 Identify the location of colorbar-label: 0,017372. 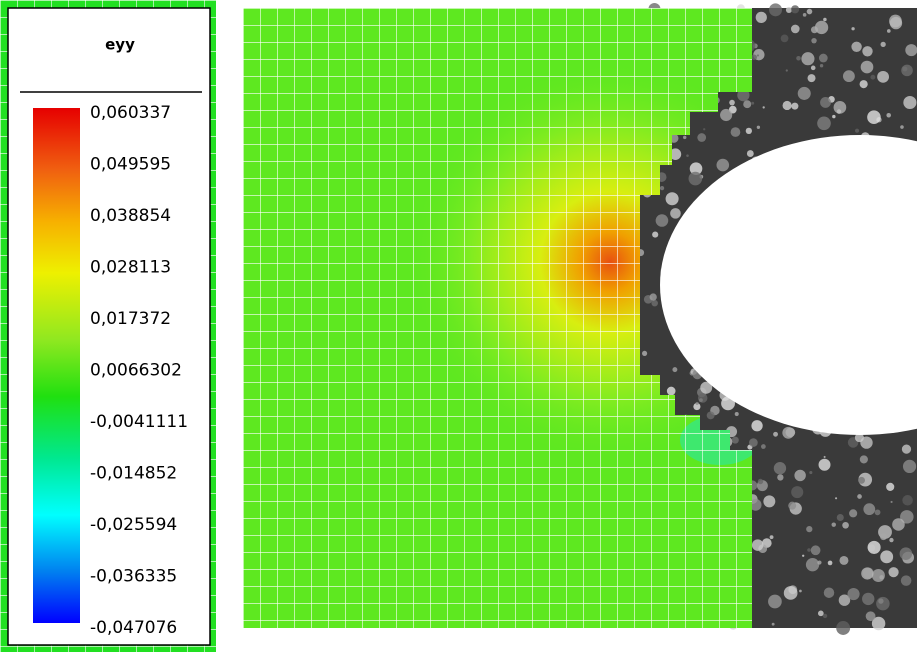
(130, 319).